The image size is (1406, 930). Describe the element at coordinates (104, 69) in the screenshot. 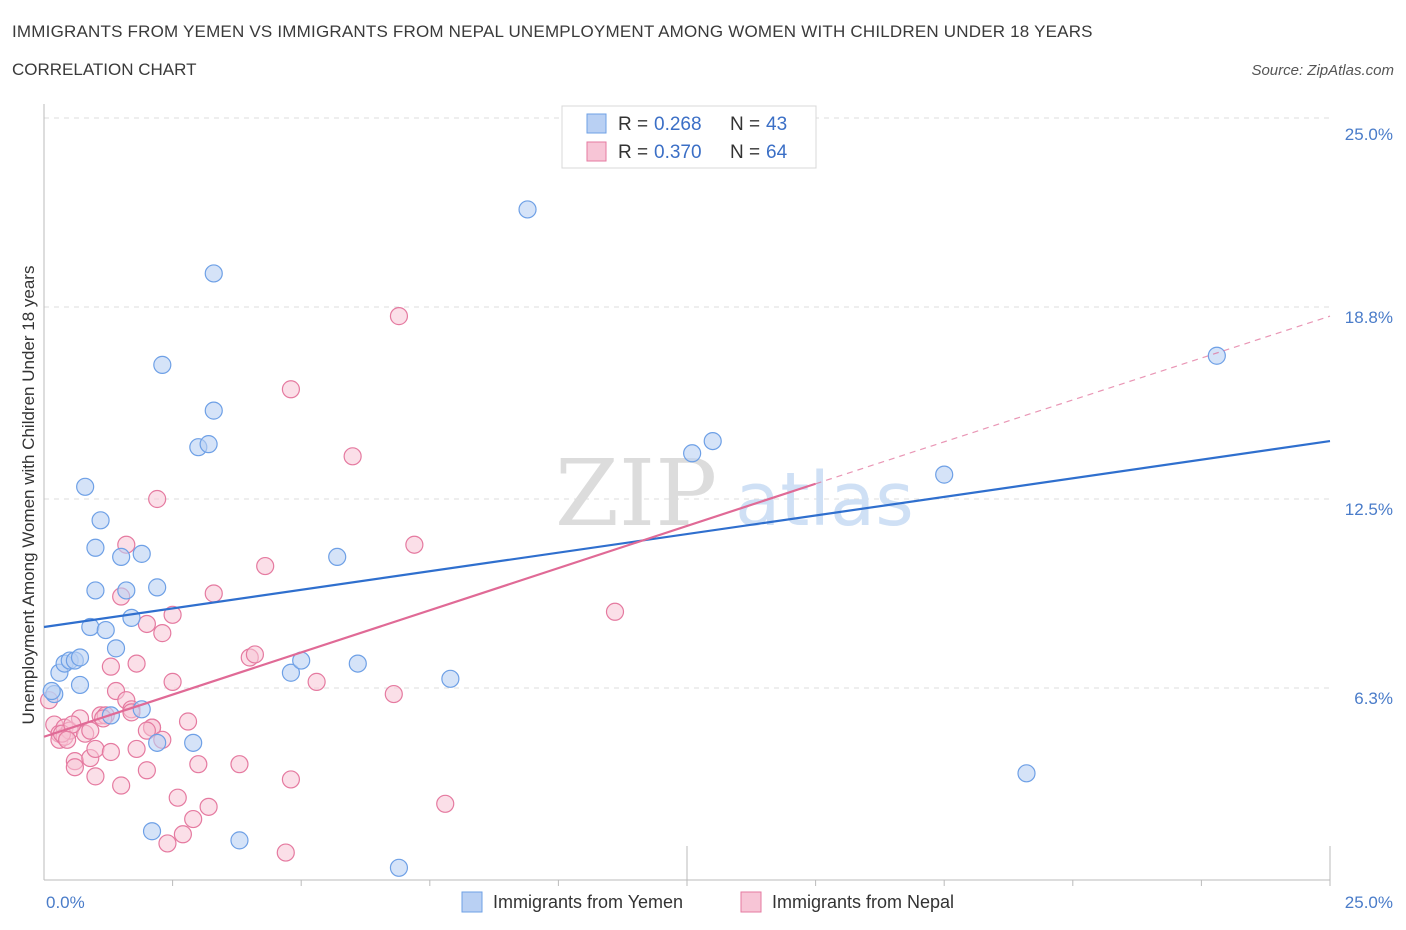

I see `chart-subtitle: CORRELATION CHART` at that location.